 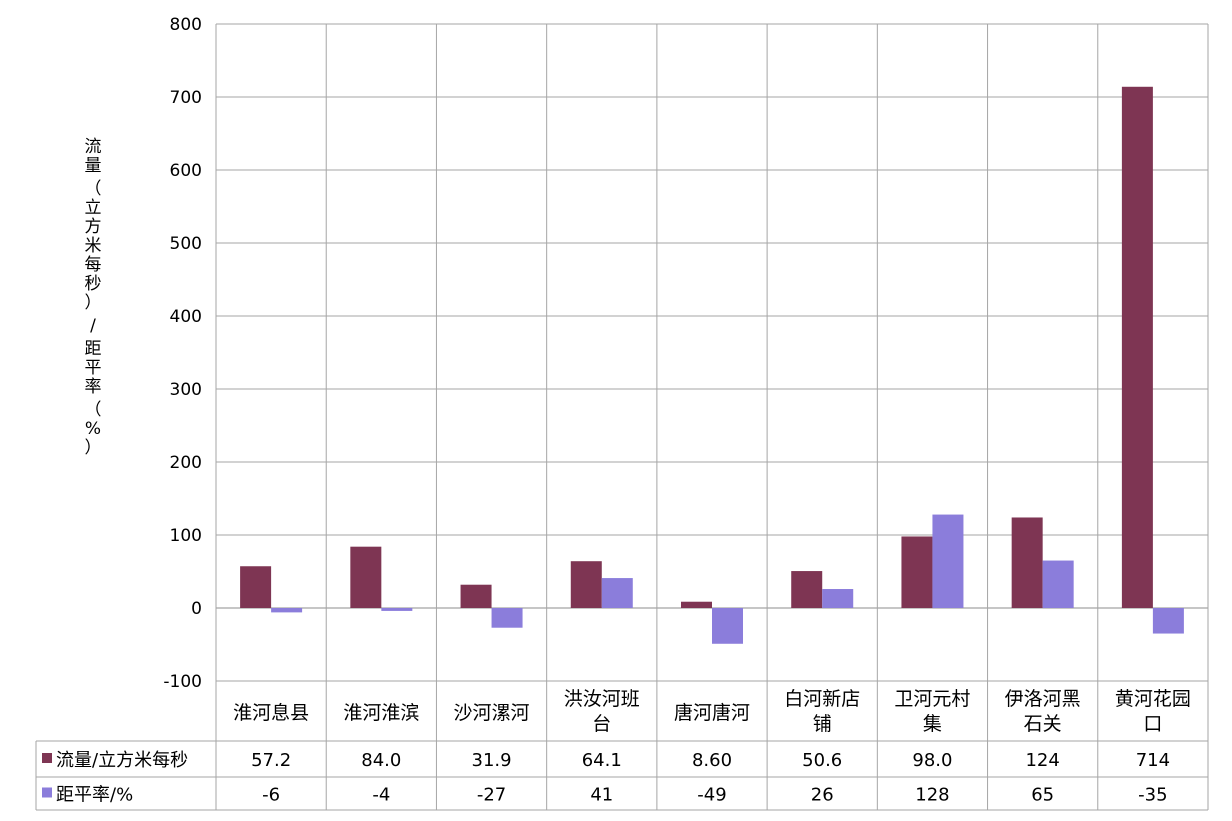 What do you see at coordinates (492, 713) in the screenshot?
I see `category-label: 沙河漯河` at bounding box center [492, 713].